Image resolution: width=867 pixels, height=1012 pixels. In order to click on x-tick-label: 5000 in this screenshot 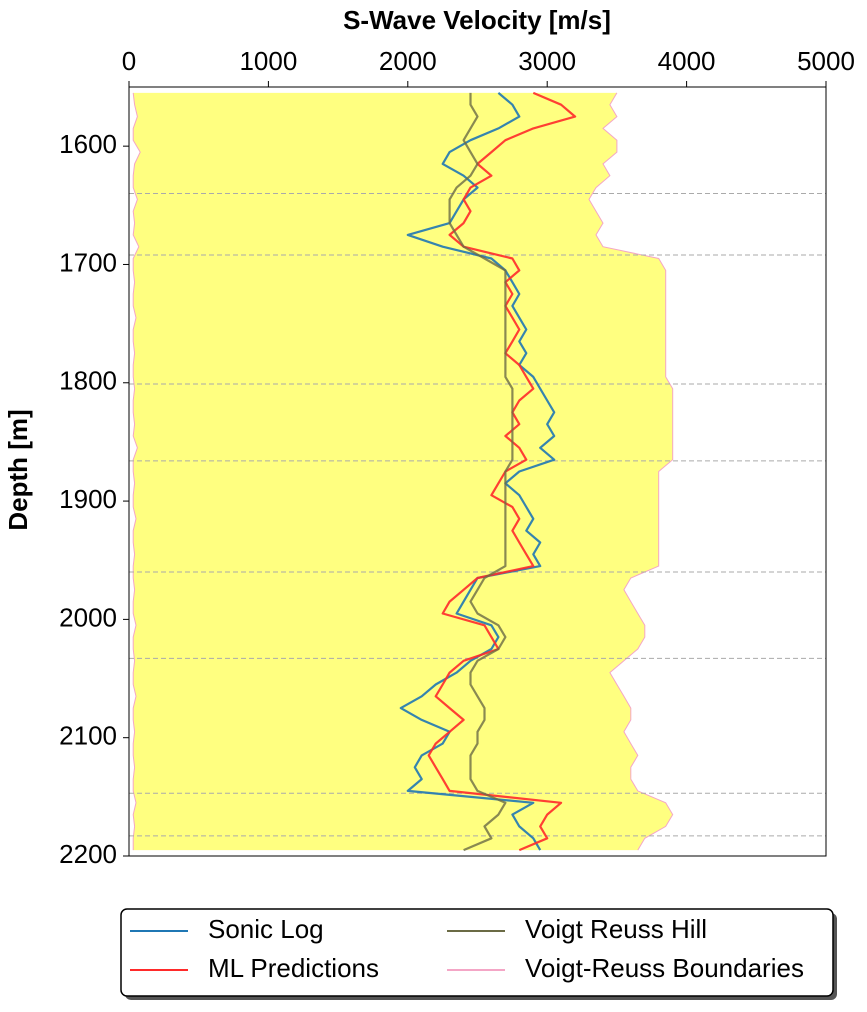, I will do `click(826, 61)`.